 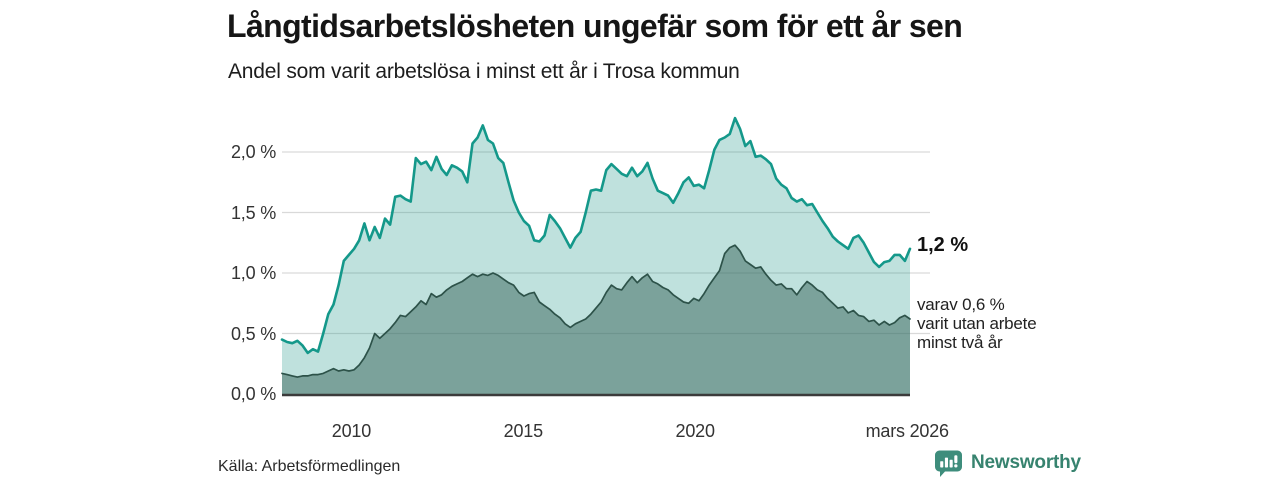 I want to click on newsworthy-brand: Newsworthy, so click(x=1007, y=464).